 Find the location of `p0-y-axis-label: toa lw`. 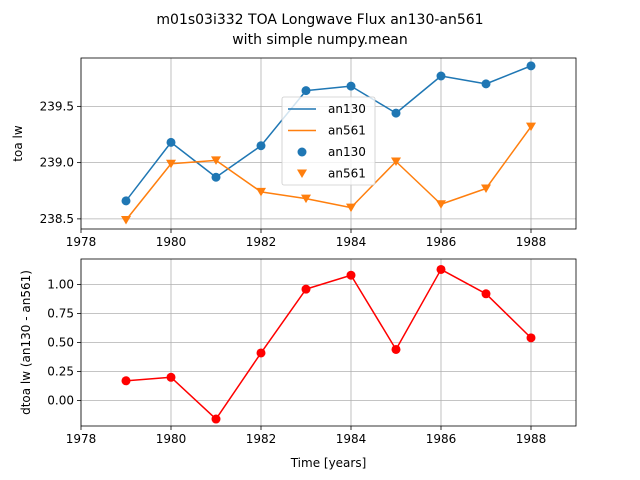

p0-y-axis-label: toa lw is located at coordinates (18, 143).